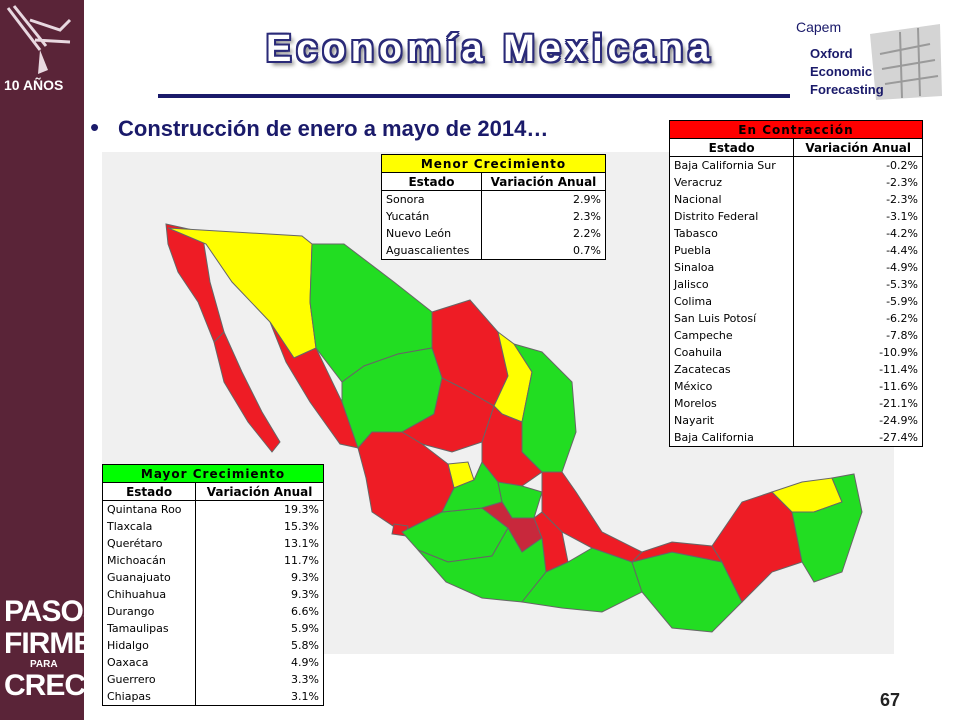 This screenshot has width=960, height=720. I want to click on table-row: Querétaro 13.1%, so click(212, 543).